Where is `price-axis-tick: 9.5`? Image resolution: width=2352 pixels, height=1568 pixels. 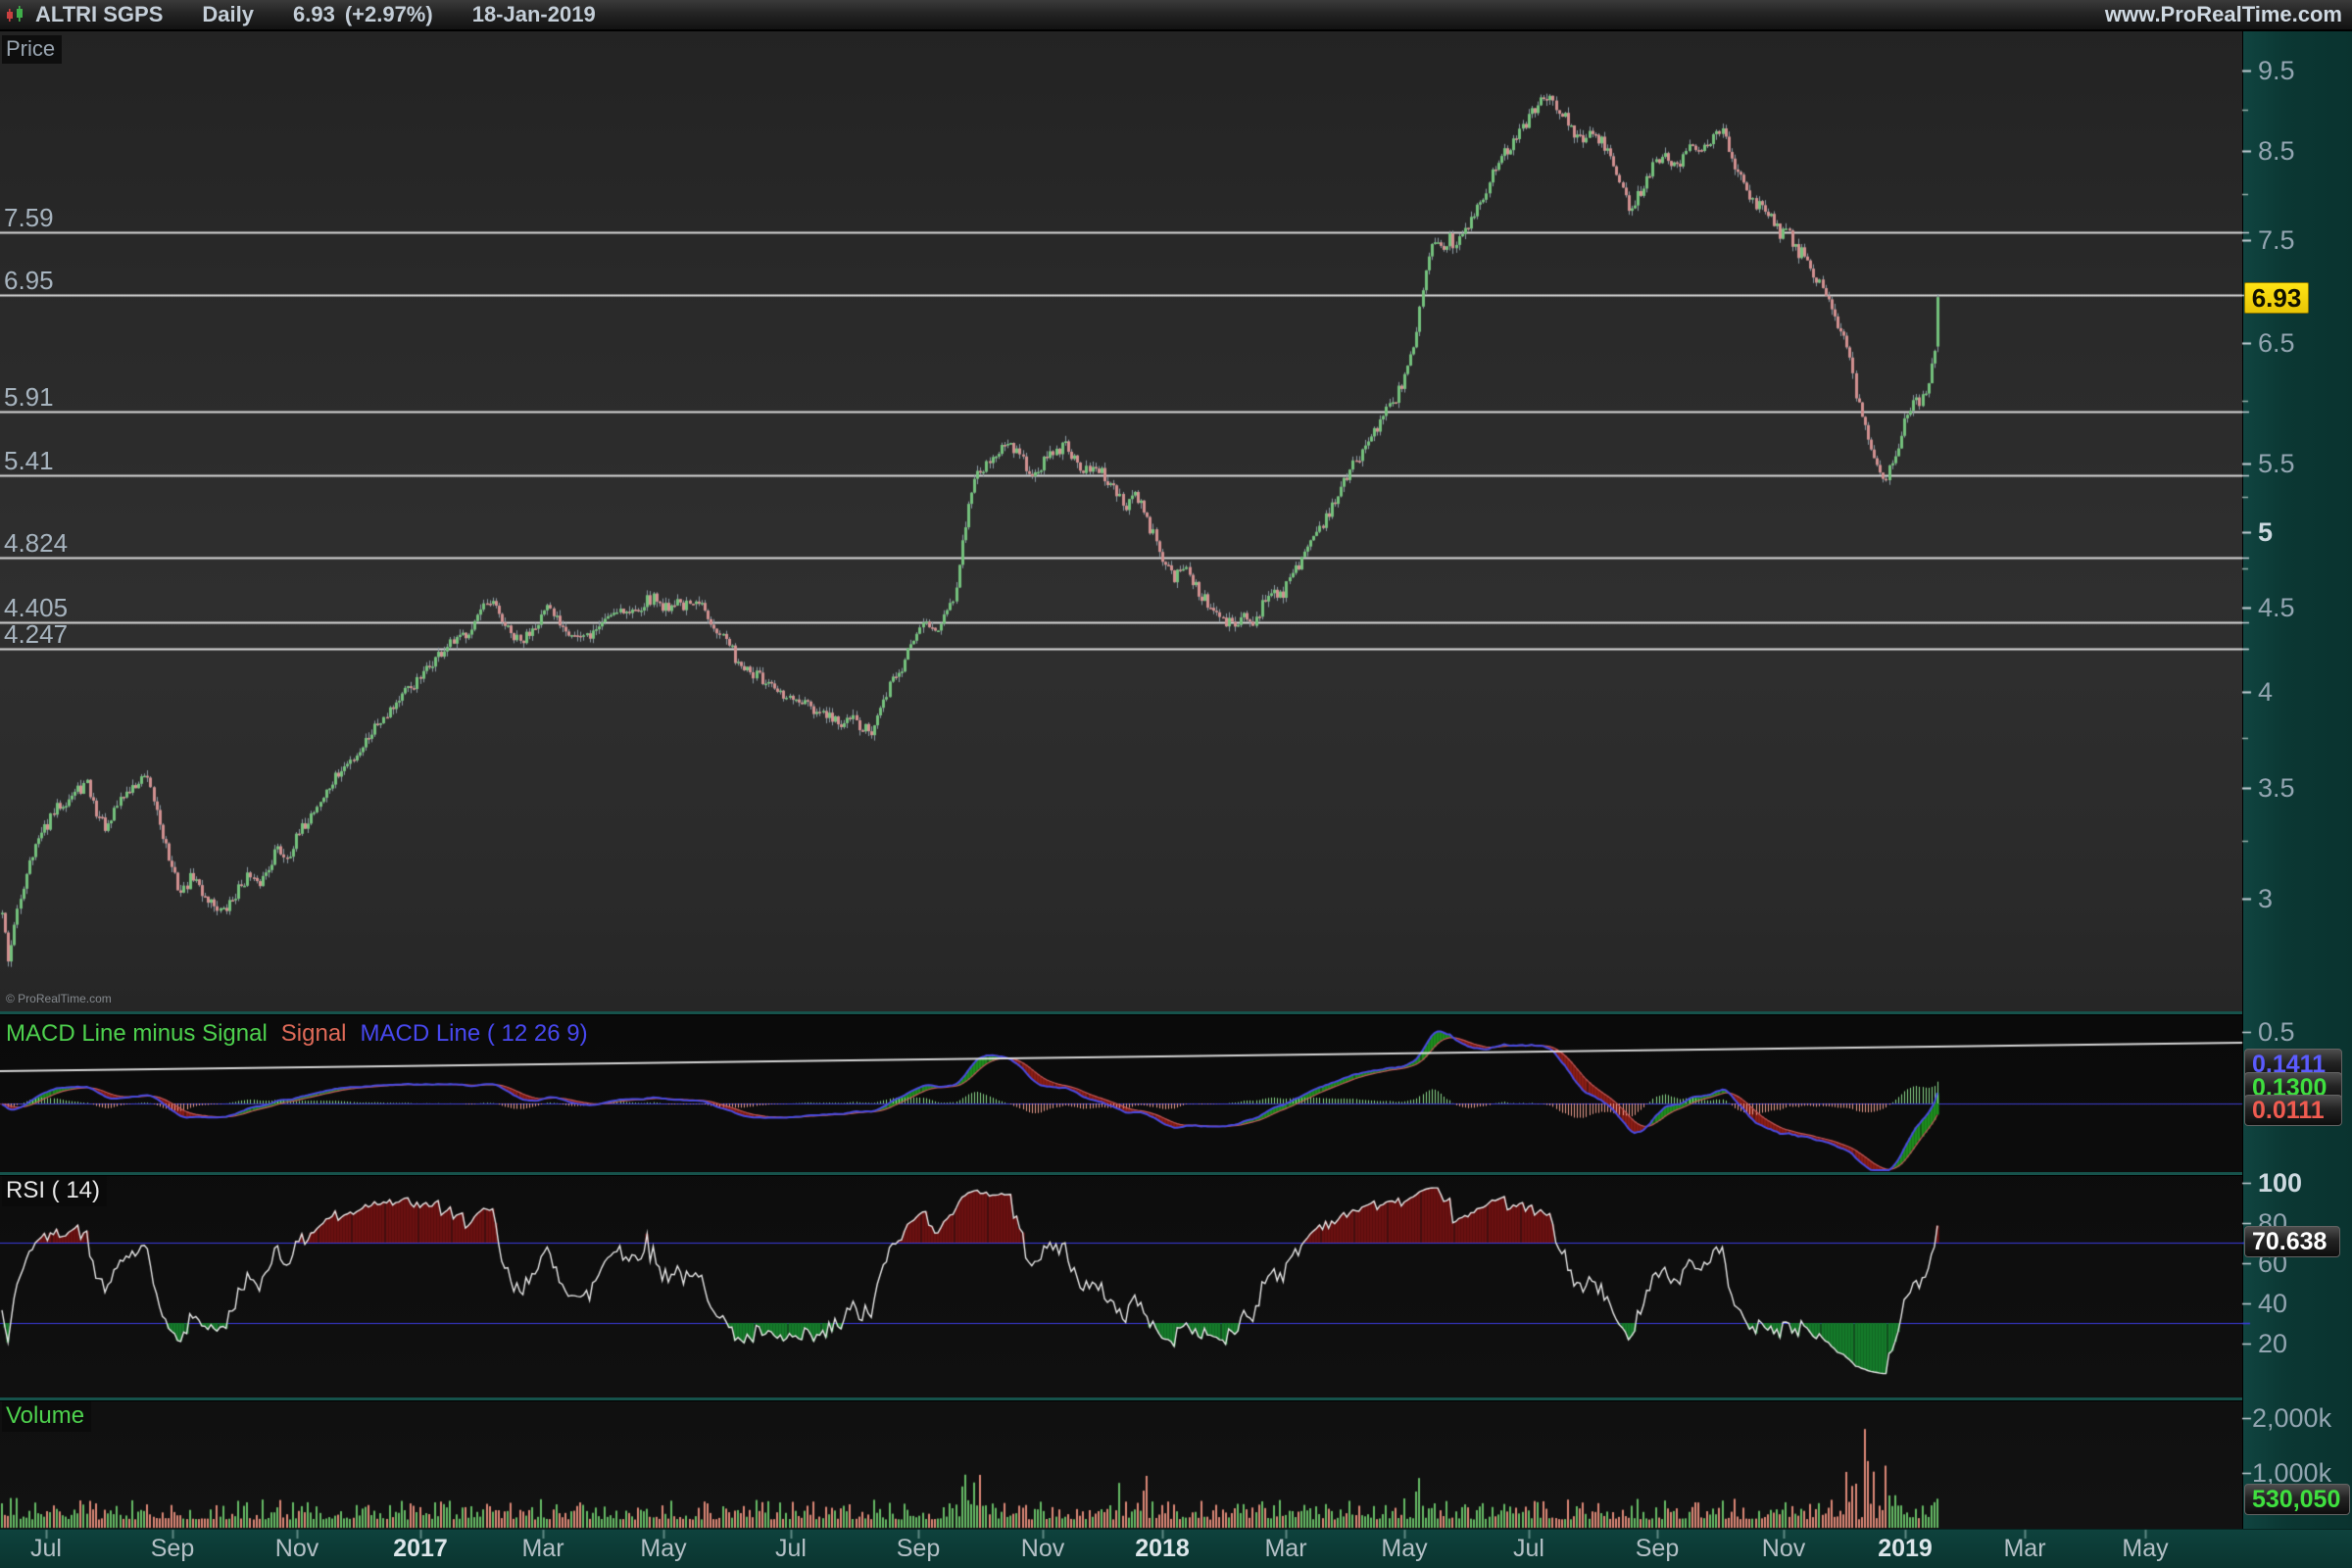
price-axis-tick: 9.5 is located at coordinates (2276, 70).